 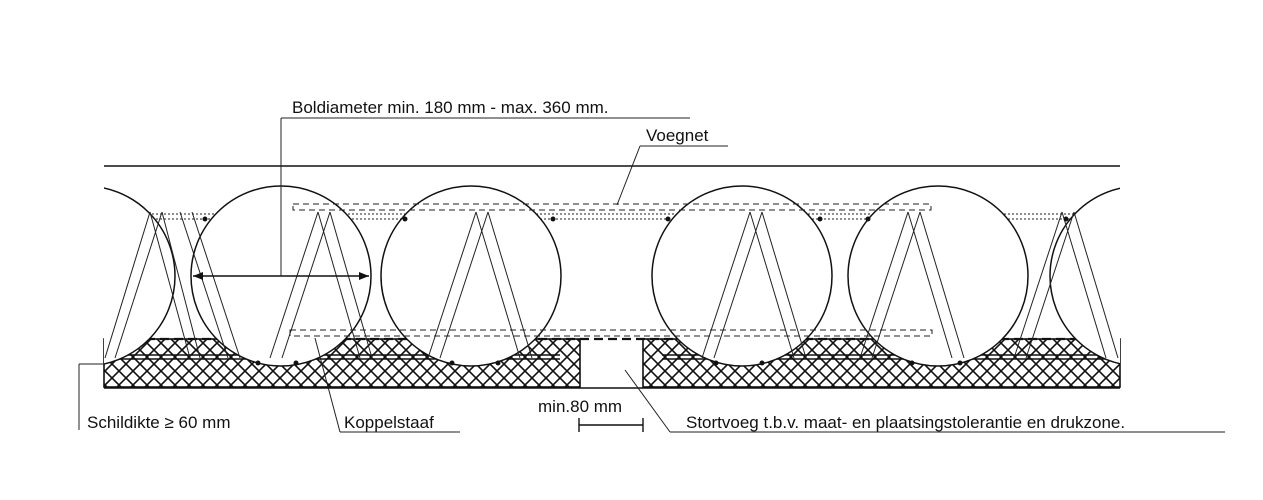 I want to click on ball-diameter-label: Boldiameter min. 180 mm - max. 360 mm., so click(x=450, y=107).